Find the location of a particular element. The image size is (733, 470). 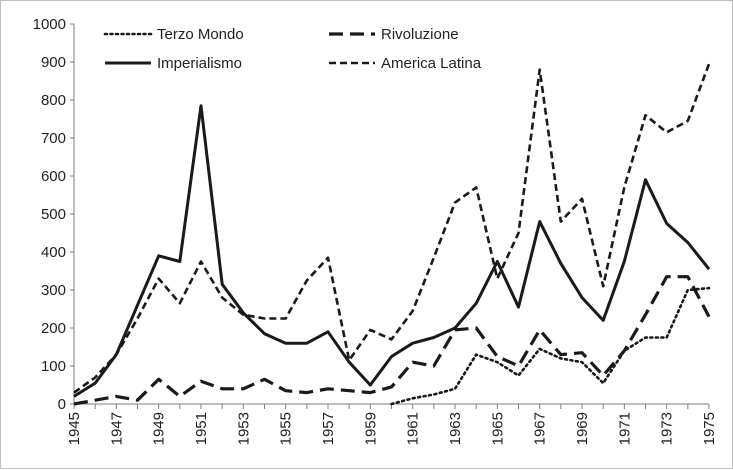

x-tick-label: 1947 is located at coordinates (116, 428).